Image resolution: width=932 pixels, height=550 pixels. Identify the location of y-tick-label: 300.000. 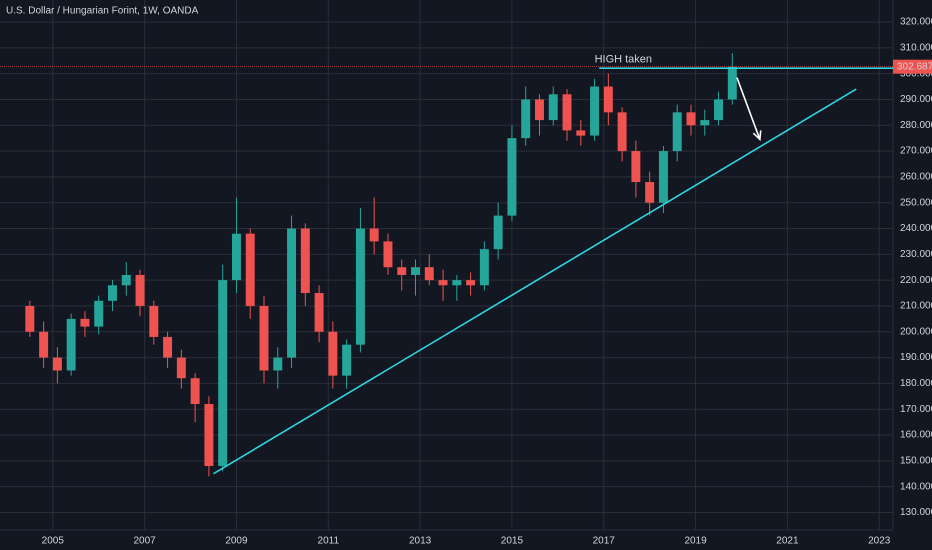
(916, 73).